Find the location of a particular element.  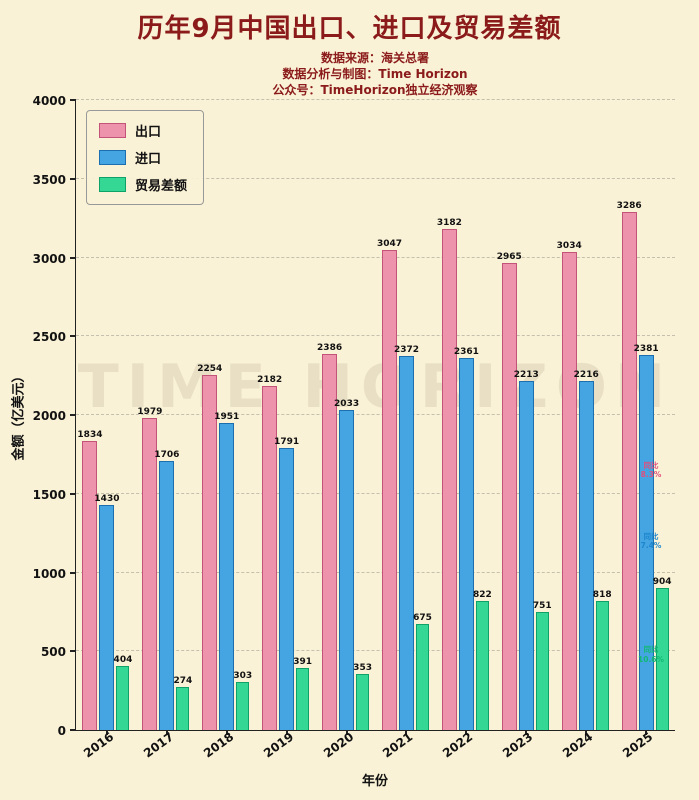

legend: 出口 进口 贸易差额 is located at coordinates (145, 157).